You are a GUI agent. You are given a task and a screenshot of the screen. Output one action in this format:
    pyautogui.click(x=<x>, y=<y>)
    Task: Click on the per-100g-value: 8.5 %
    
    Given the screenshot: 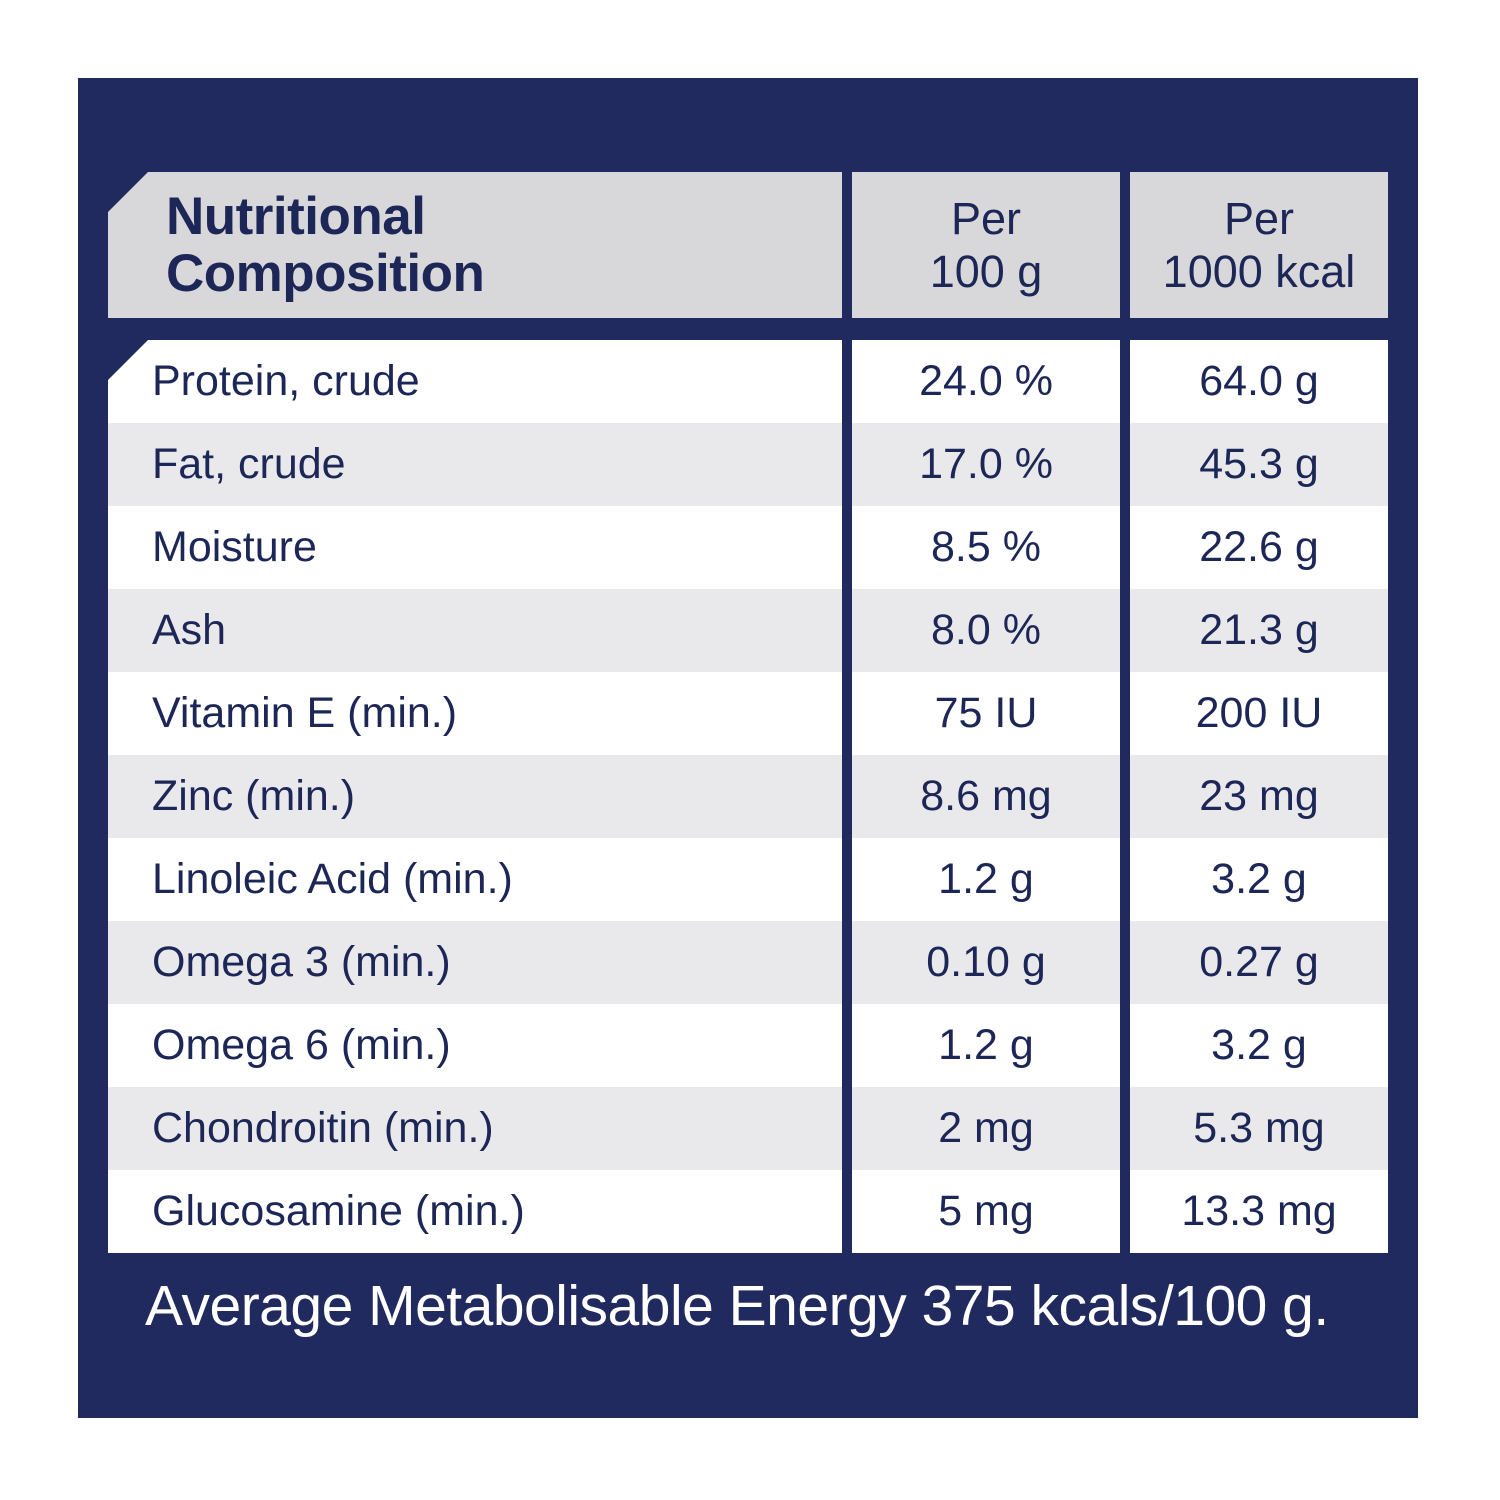 What is the action you would take?
    pyautogui.click(x=986, y=547)
    